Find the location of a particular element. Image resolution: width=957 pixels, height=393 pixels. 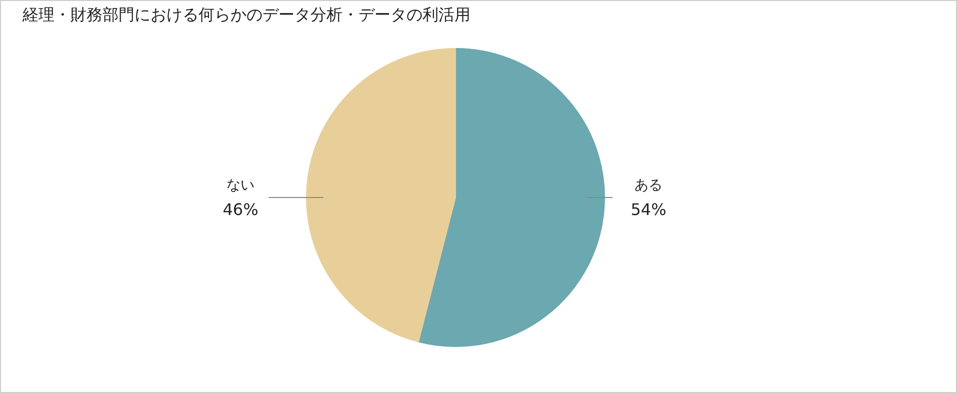

data-label: 54% is located at coordinates (648, 209).